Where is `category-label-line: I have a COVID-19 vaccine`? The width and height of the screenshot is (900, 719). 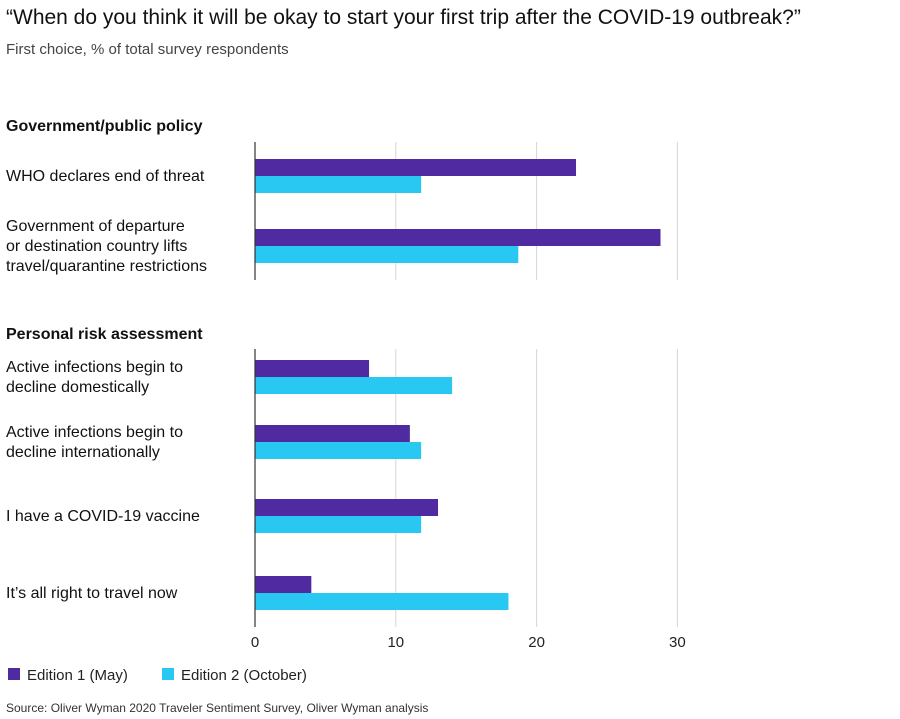 category-label-line: I have a COVID-19 vaccine is located at coordinates (103, 516).